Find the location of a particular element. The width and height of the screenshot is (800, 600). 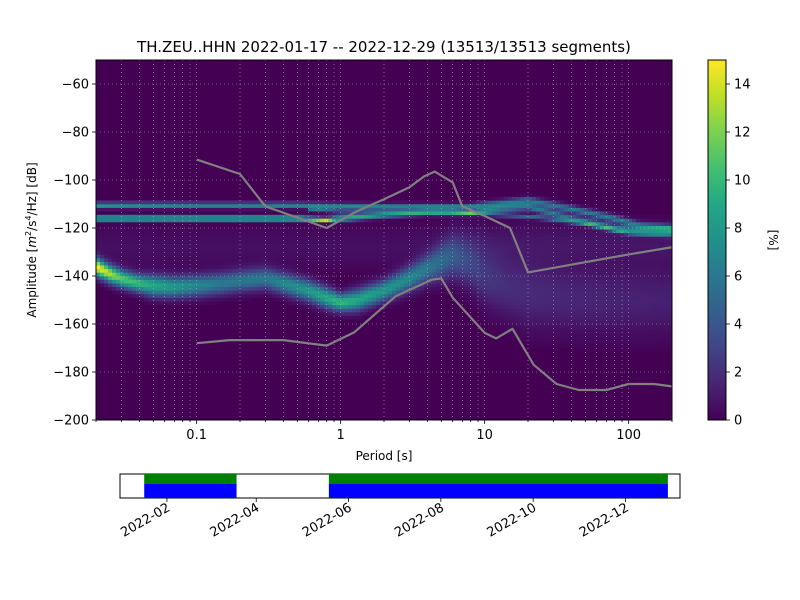

y-tick-label: −200 is located at coordinates (71, 421).